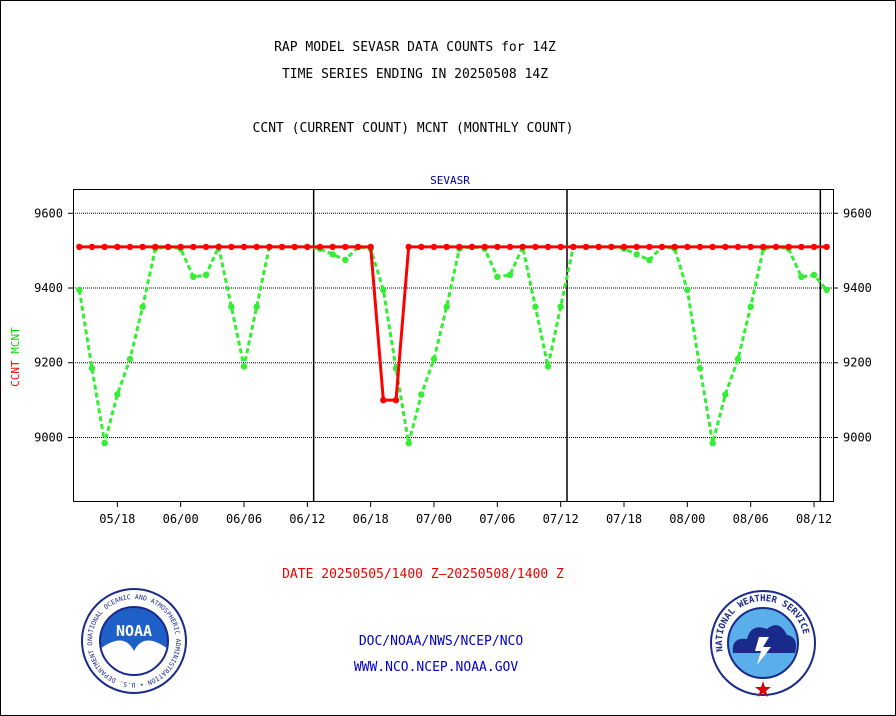 Image resolution: width=896 pixels, height=716 pixels. Describe the element at coordinates (423, 574) in the screenshot. I see `date-range: DATE 20250505/1400 Z–20250508/1400 Z` at that location.